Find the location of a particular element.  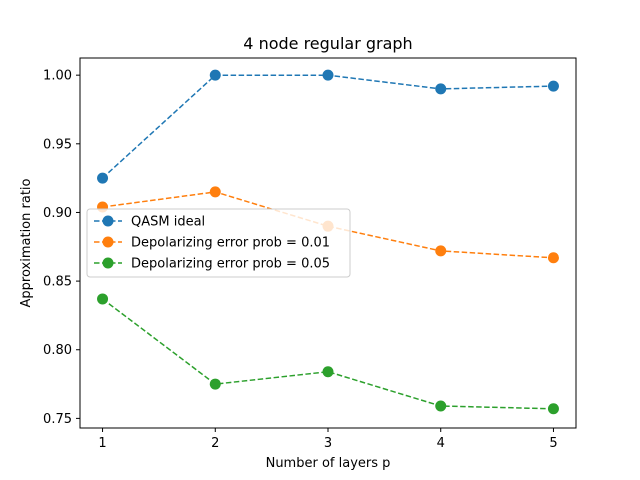

x-tick-label: 1 is located at coordinates (102, 443).